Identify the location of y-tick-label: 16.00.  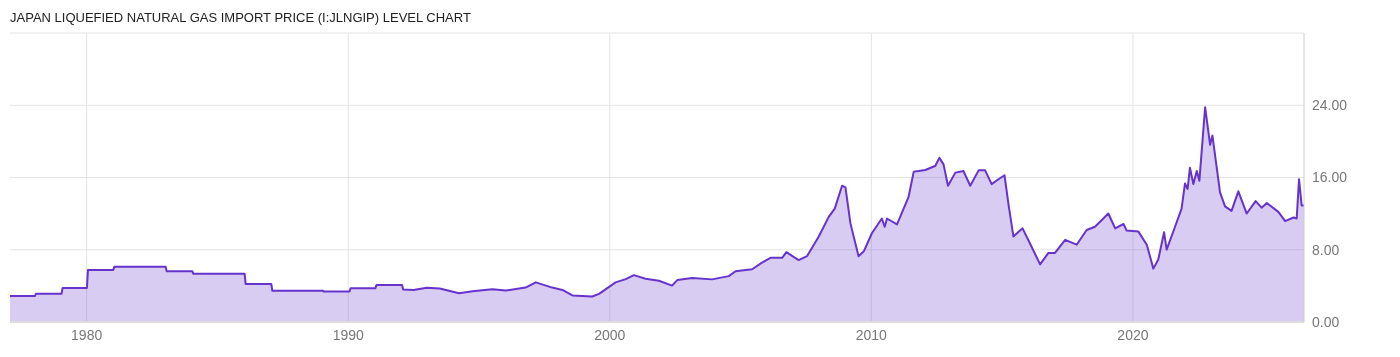
(1330, 177).